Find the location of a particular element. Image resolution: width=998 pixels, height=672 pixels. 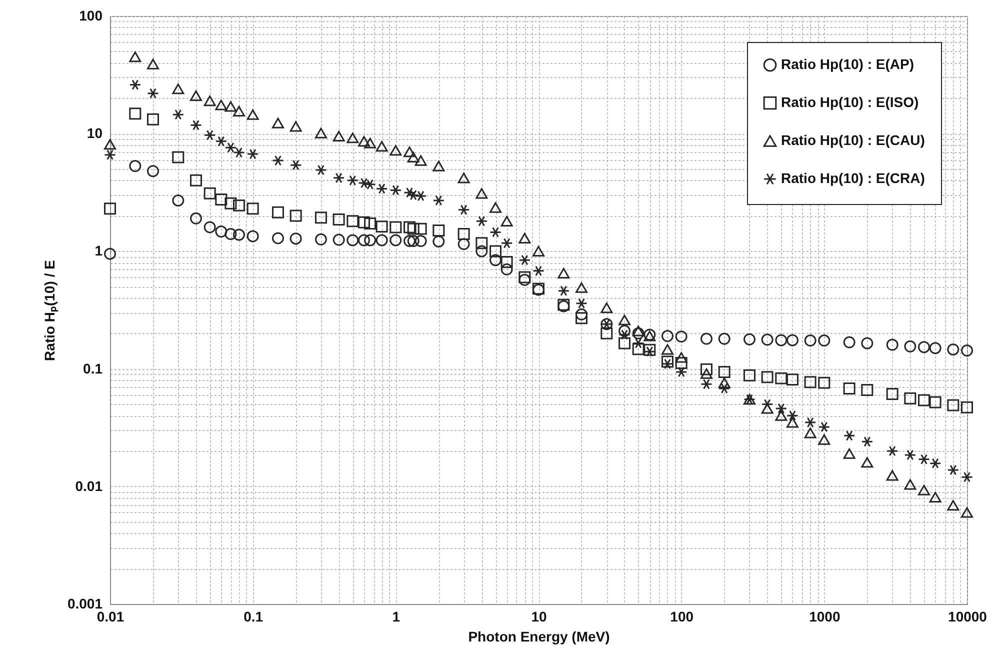

y-tick-label: 0.1 is located at coordinates (93, 368).